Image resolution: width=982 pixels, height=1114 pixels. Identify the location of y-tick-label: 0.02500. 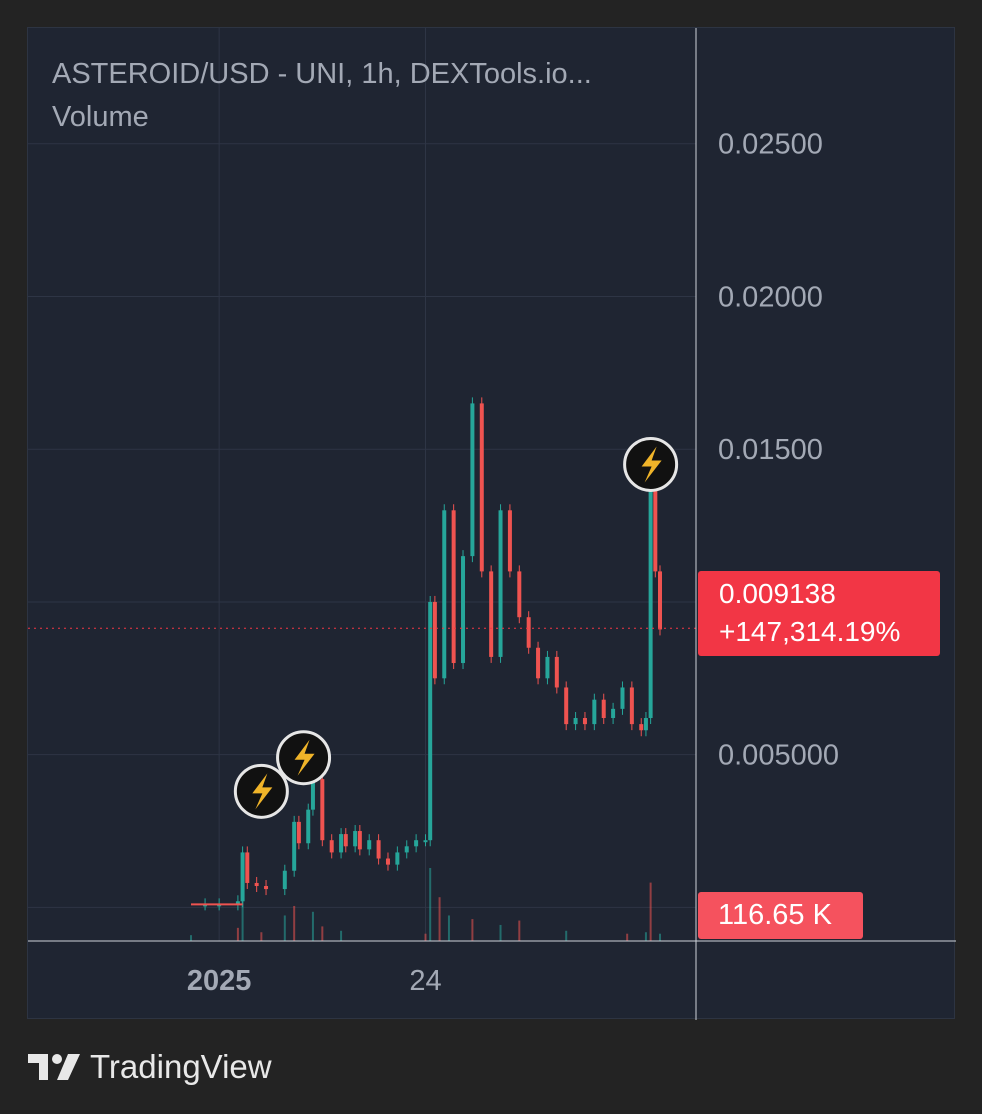
(770, 145).